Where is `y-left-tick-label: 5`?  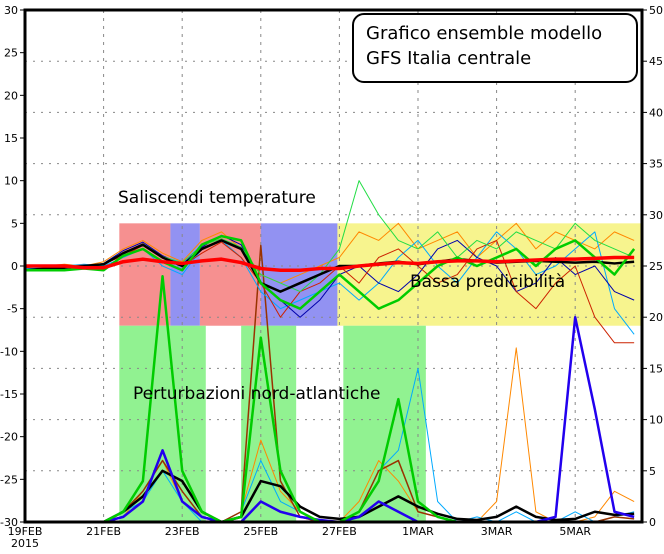
y-left-tick-label: 5 is located at coordinates (14, 223).